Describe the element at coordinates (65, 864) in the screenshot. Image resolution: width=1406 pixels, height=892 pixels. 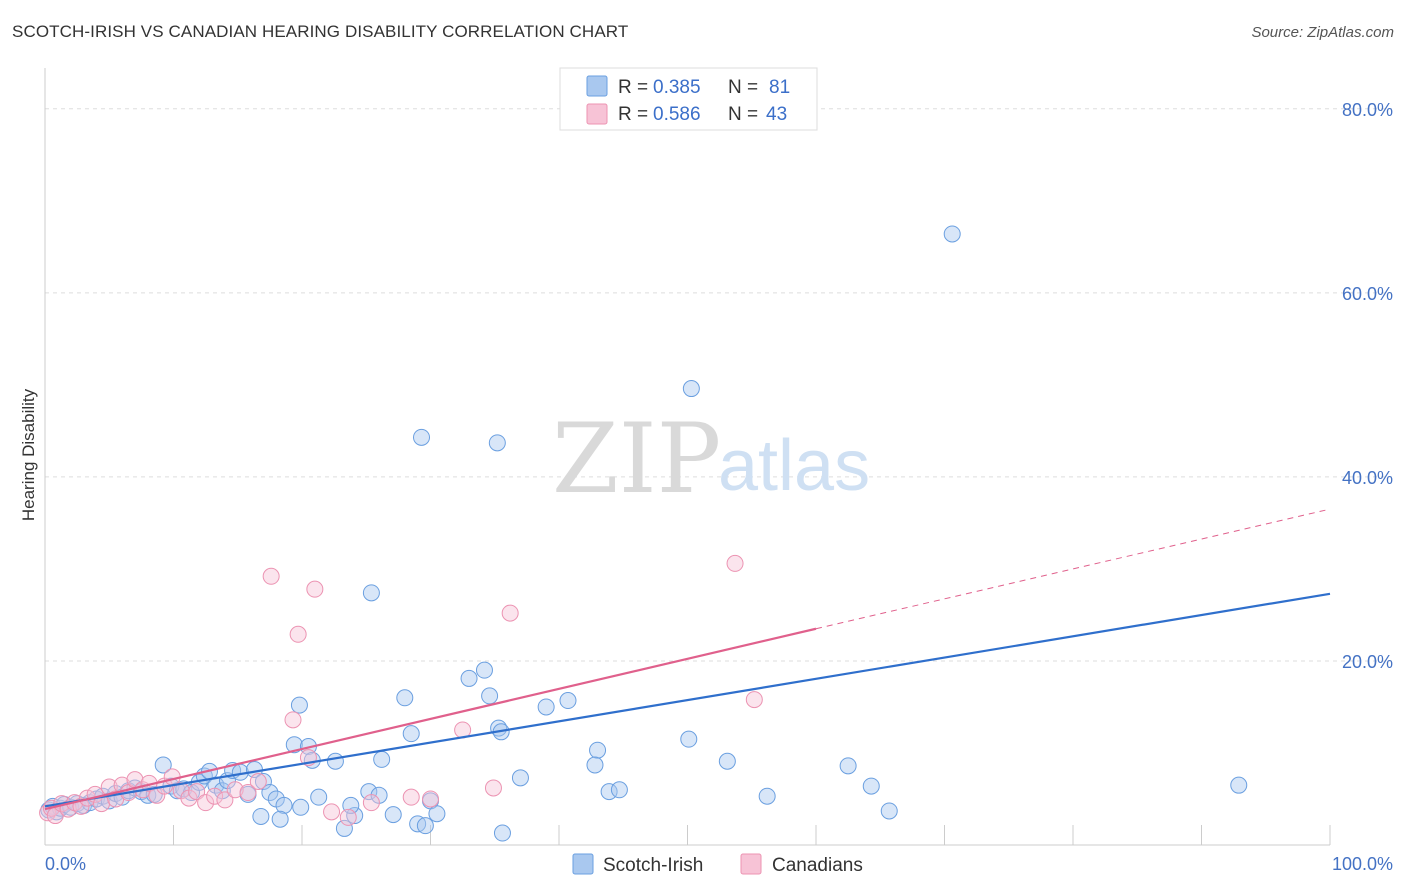
I see `x-tick-label: 0.0%` at that location.